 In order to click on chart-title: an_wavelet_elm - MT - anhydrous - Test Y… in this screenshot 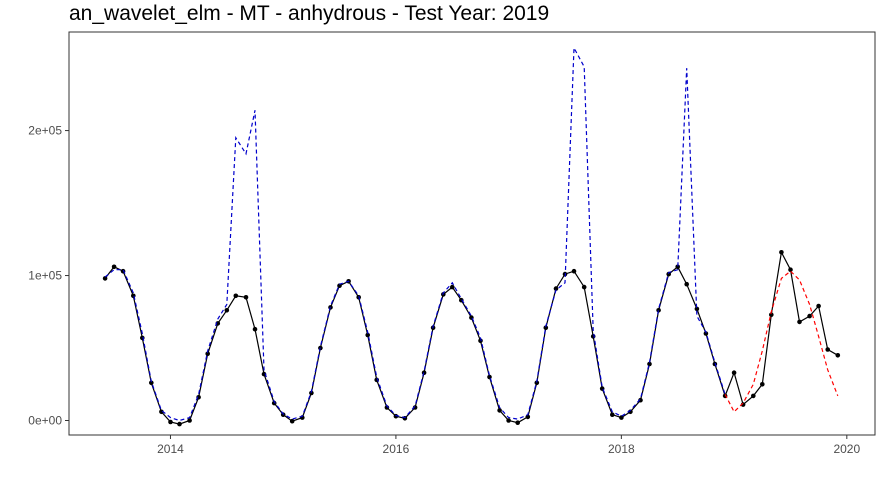, I will do `click(309, 13)`.